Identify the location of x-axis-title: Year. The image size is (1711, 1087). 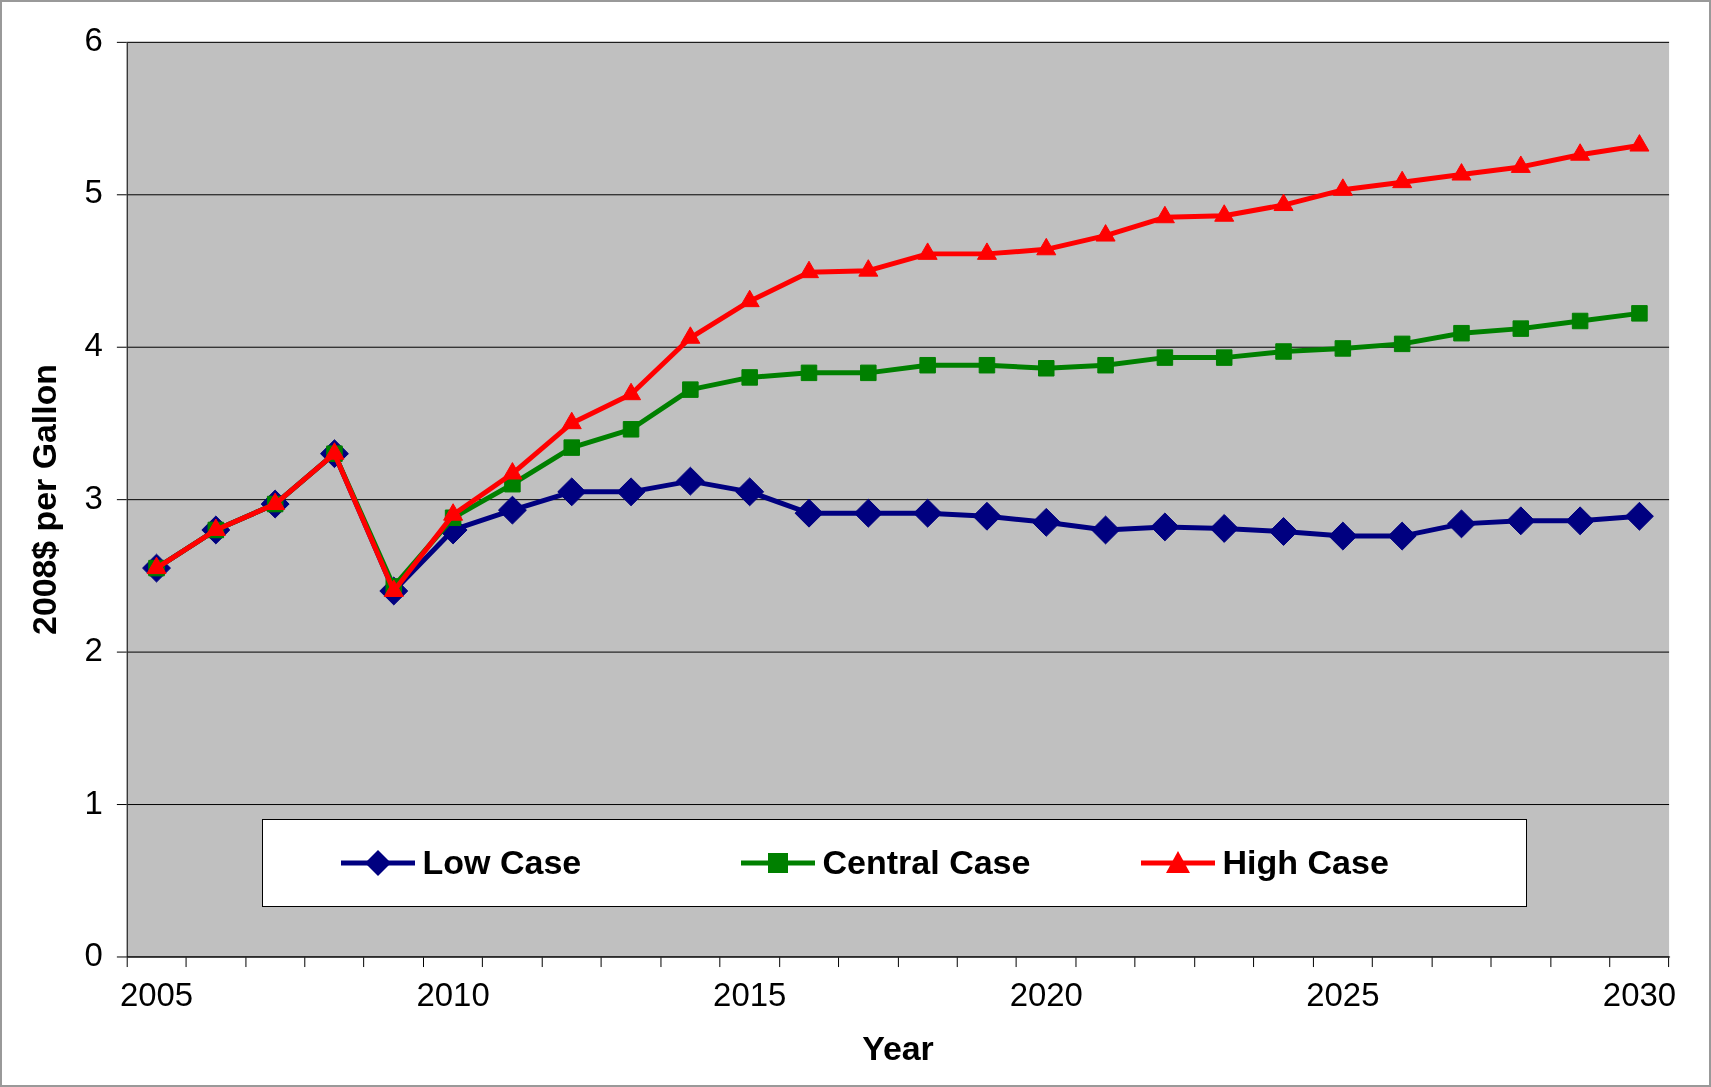
(898, 1048).